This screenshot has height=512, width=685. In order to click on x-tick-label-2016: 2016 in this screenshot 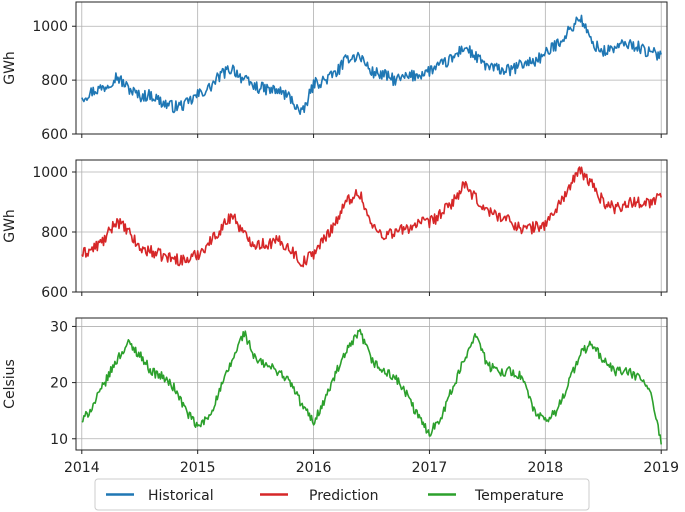, I will do `click(314, 468)`.